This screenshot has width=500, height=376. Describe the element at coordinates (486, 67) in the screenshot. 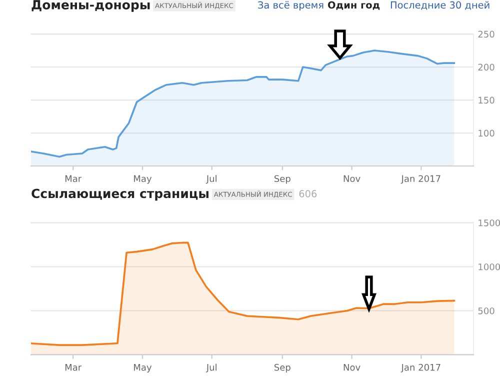

I see `y-tick-label: 200` at that location.